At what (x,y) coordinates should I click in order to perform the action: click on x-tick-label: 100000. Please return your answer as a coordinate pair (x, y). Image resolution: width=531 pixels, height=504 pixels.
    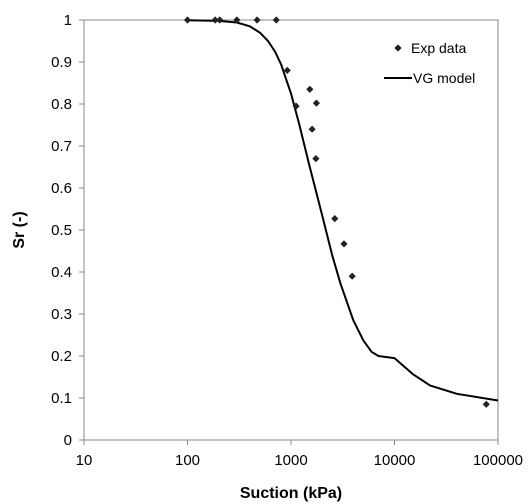
    Looking at the image, I should click on (498, 460).